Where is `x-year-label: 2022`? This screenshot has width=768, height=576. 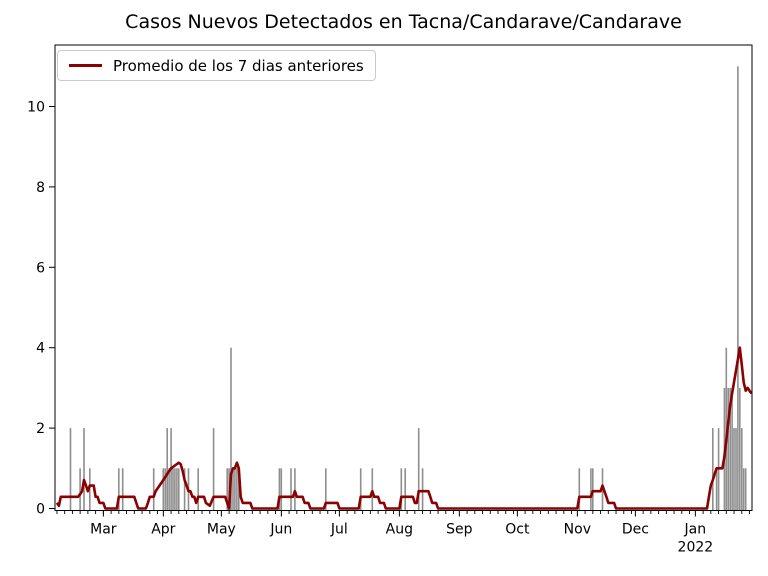 x-year-label: 2022 is located at coordinates (696, 548).